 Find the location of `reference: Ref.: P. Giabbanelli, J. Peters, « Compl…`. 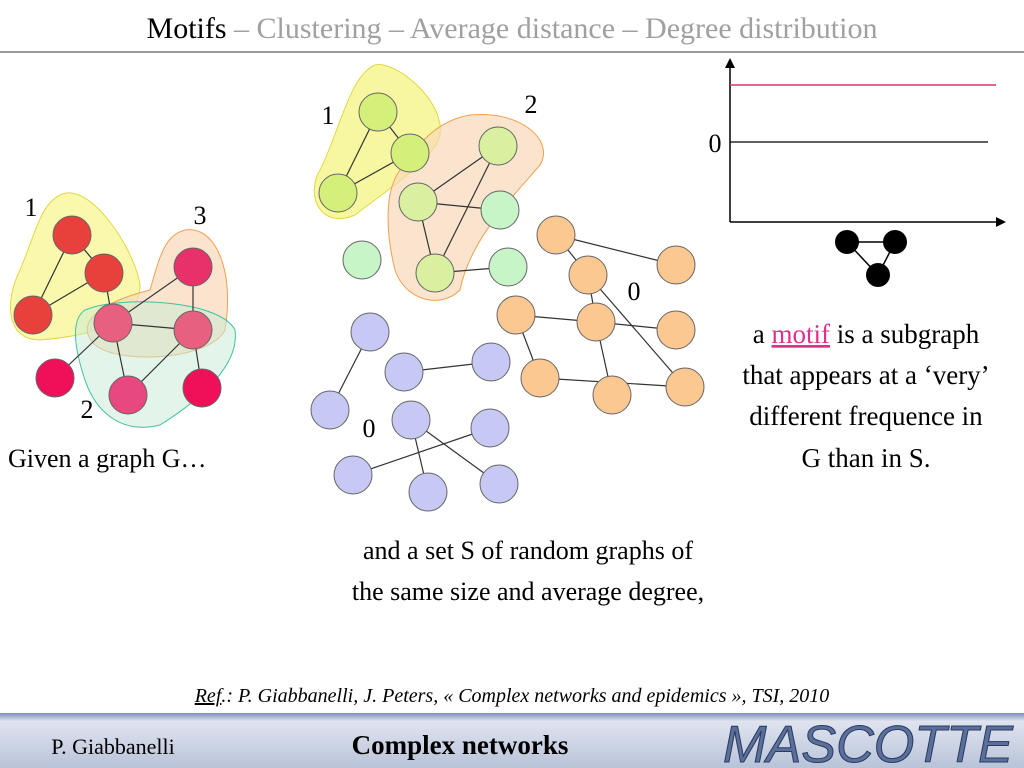

reference: Ref.: P. Giabbanelli, J. Peters, « Compl… is located at coordinates (512, 696).